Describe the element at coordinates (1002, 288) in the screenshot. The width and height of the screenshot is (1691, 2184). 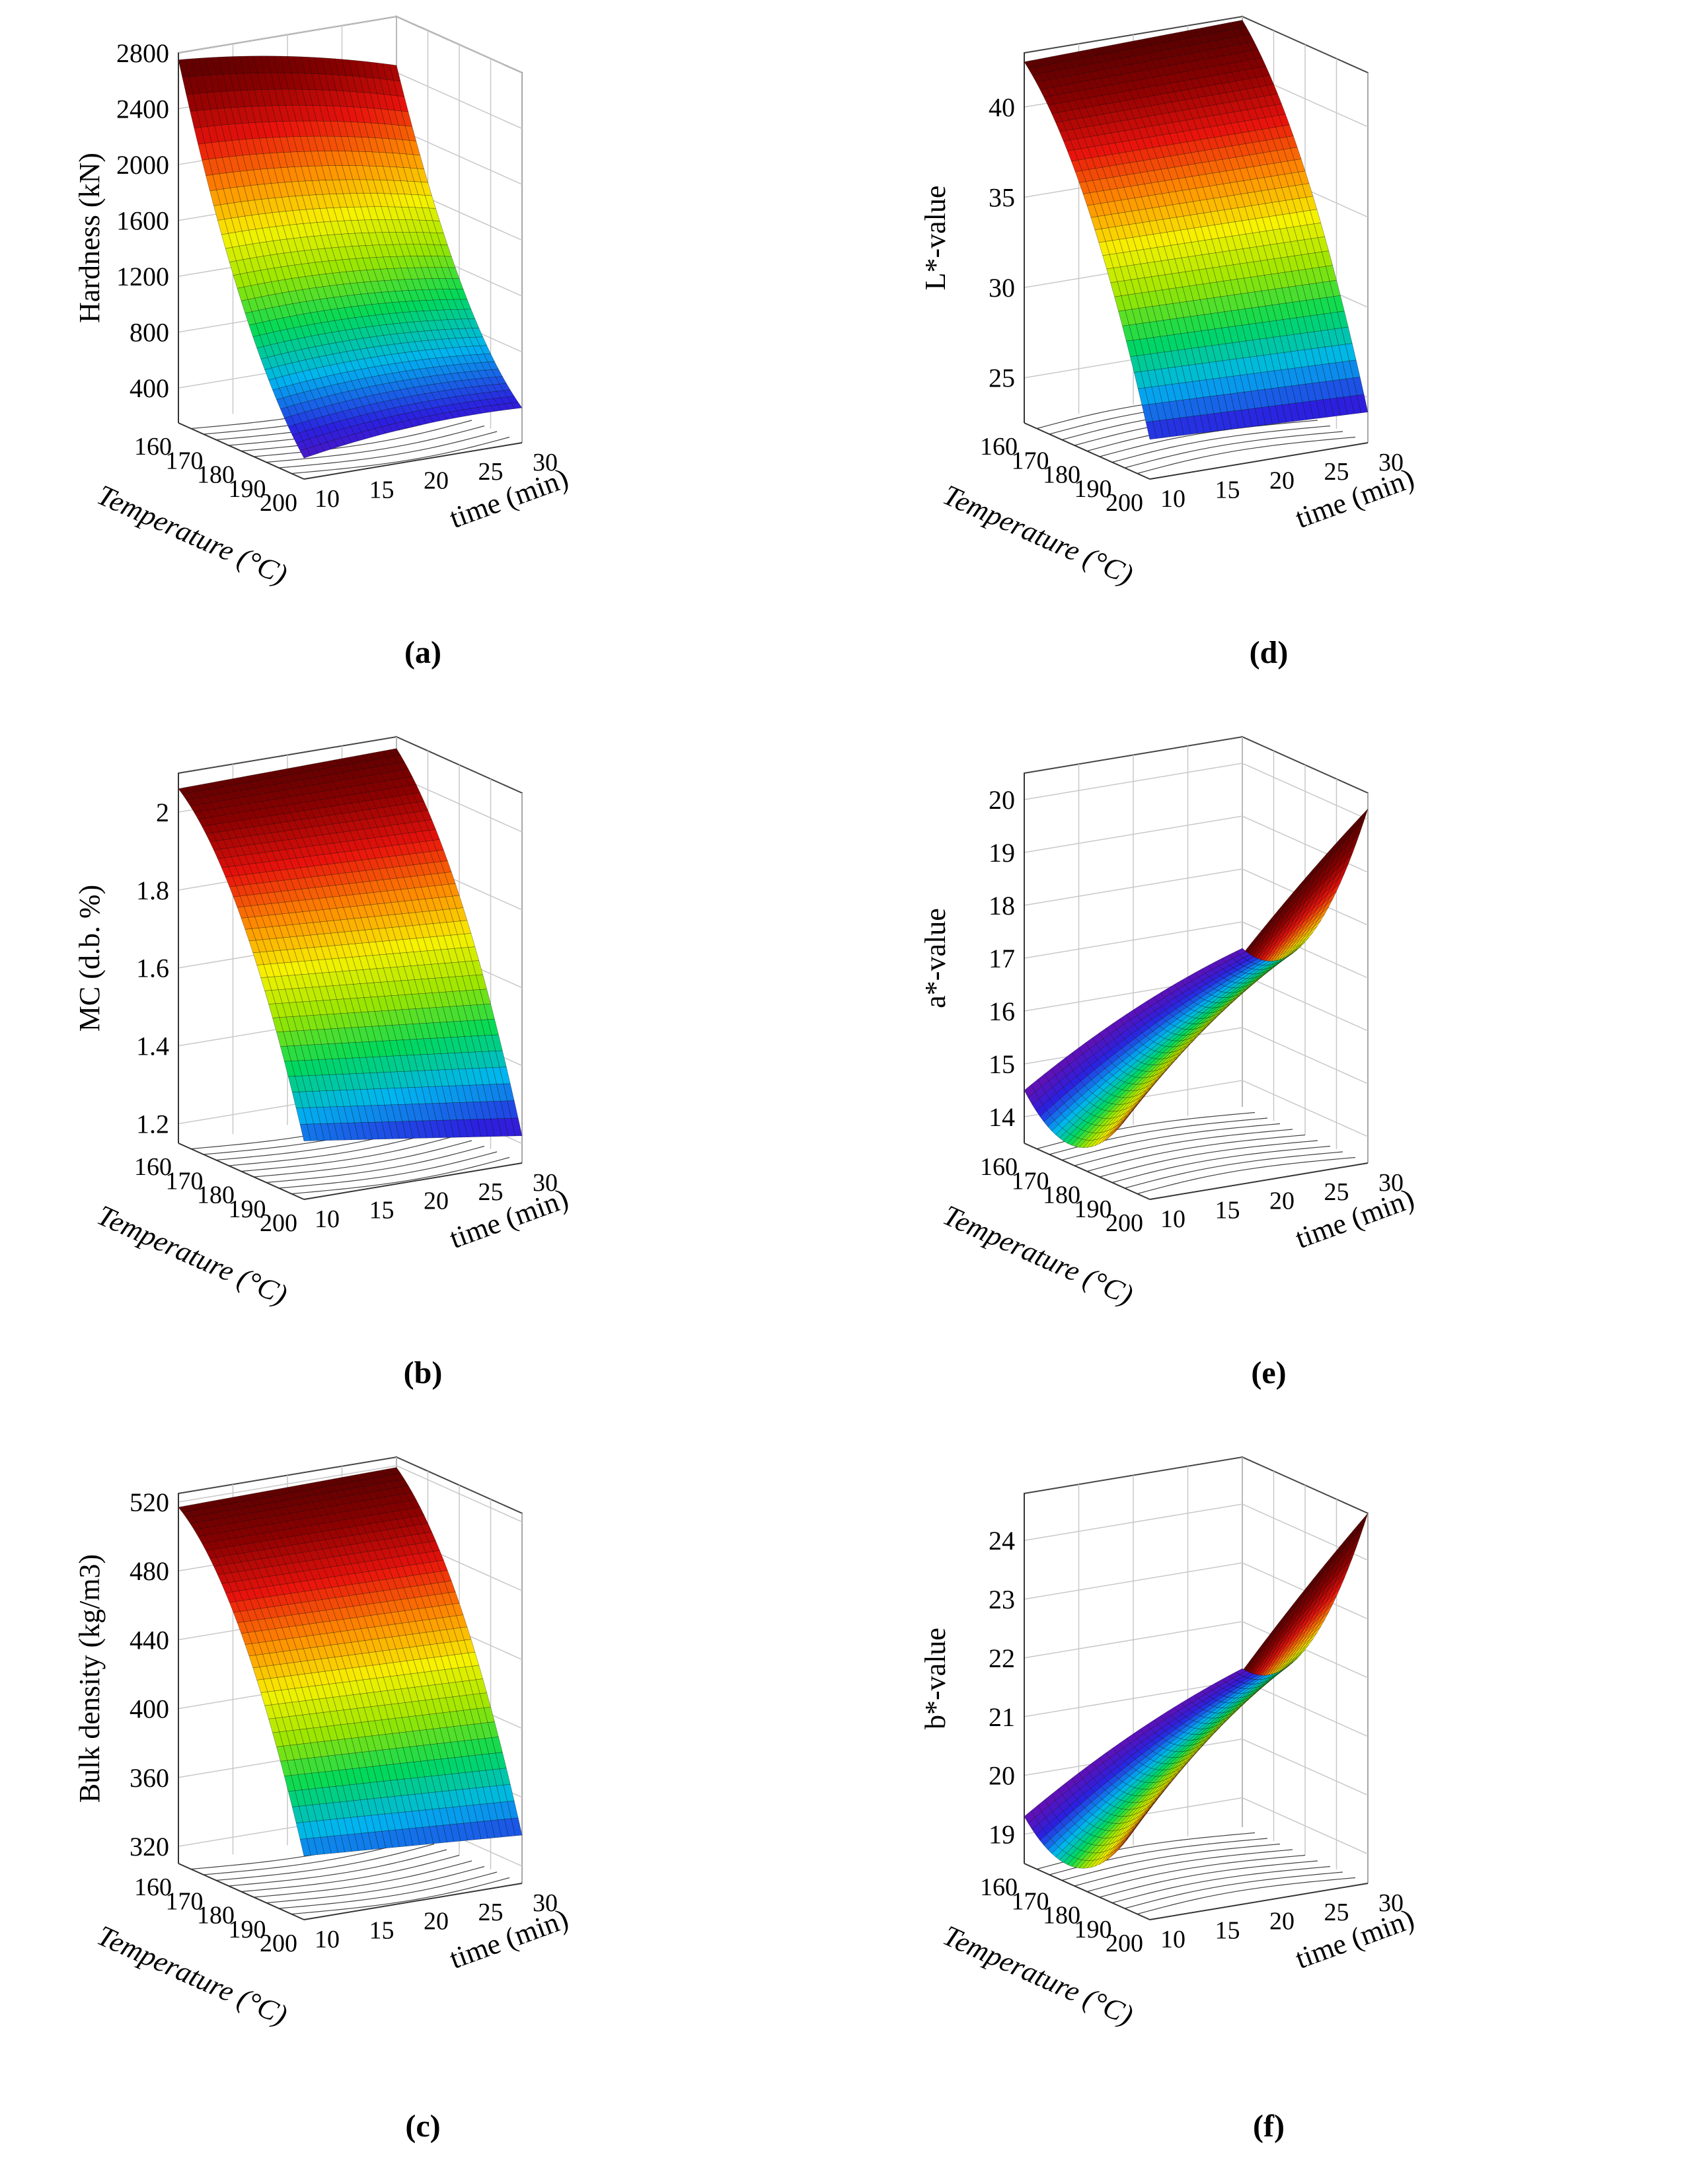
I see `z-tick-label-1: 30` at that location.